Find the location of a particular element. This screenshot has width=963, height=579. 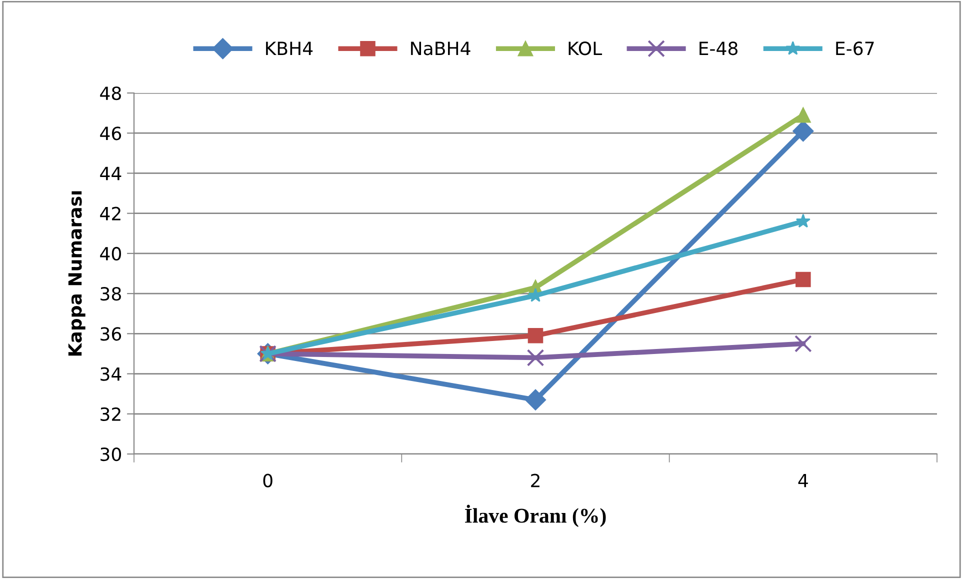

y-tick-label: 44 is located at coordinates (111, 173).